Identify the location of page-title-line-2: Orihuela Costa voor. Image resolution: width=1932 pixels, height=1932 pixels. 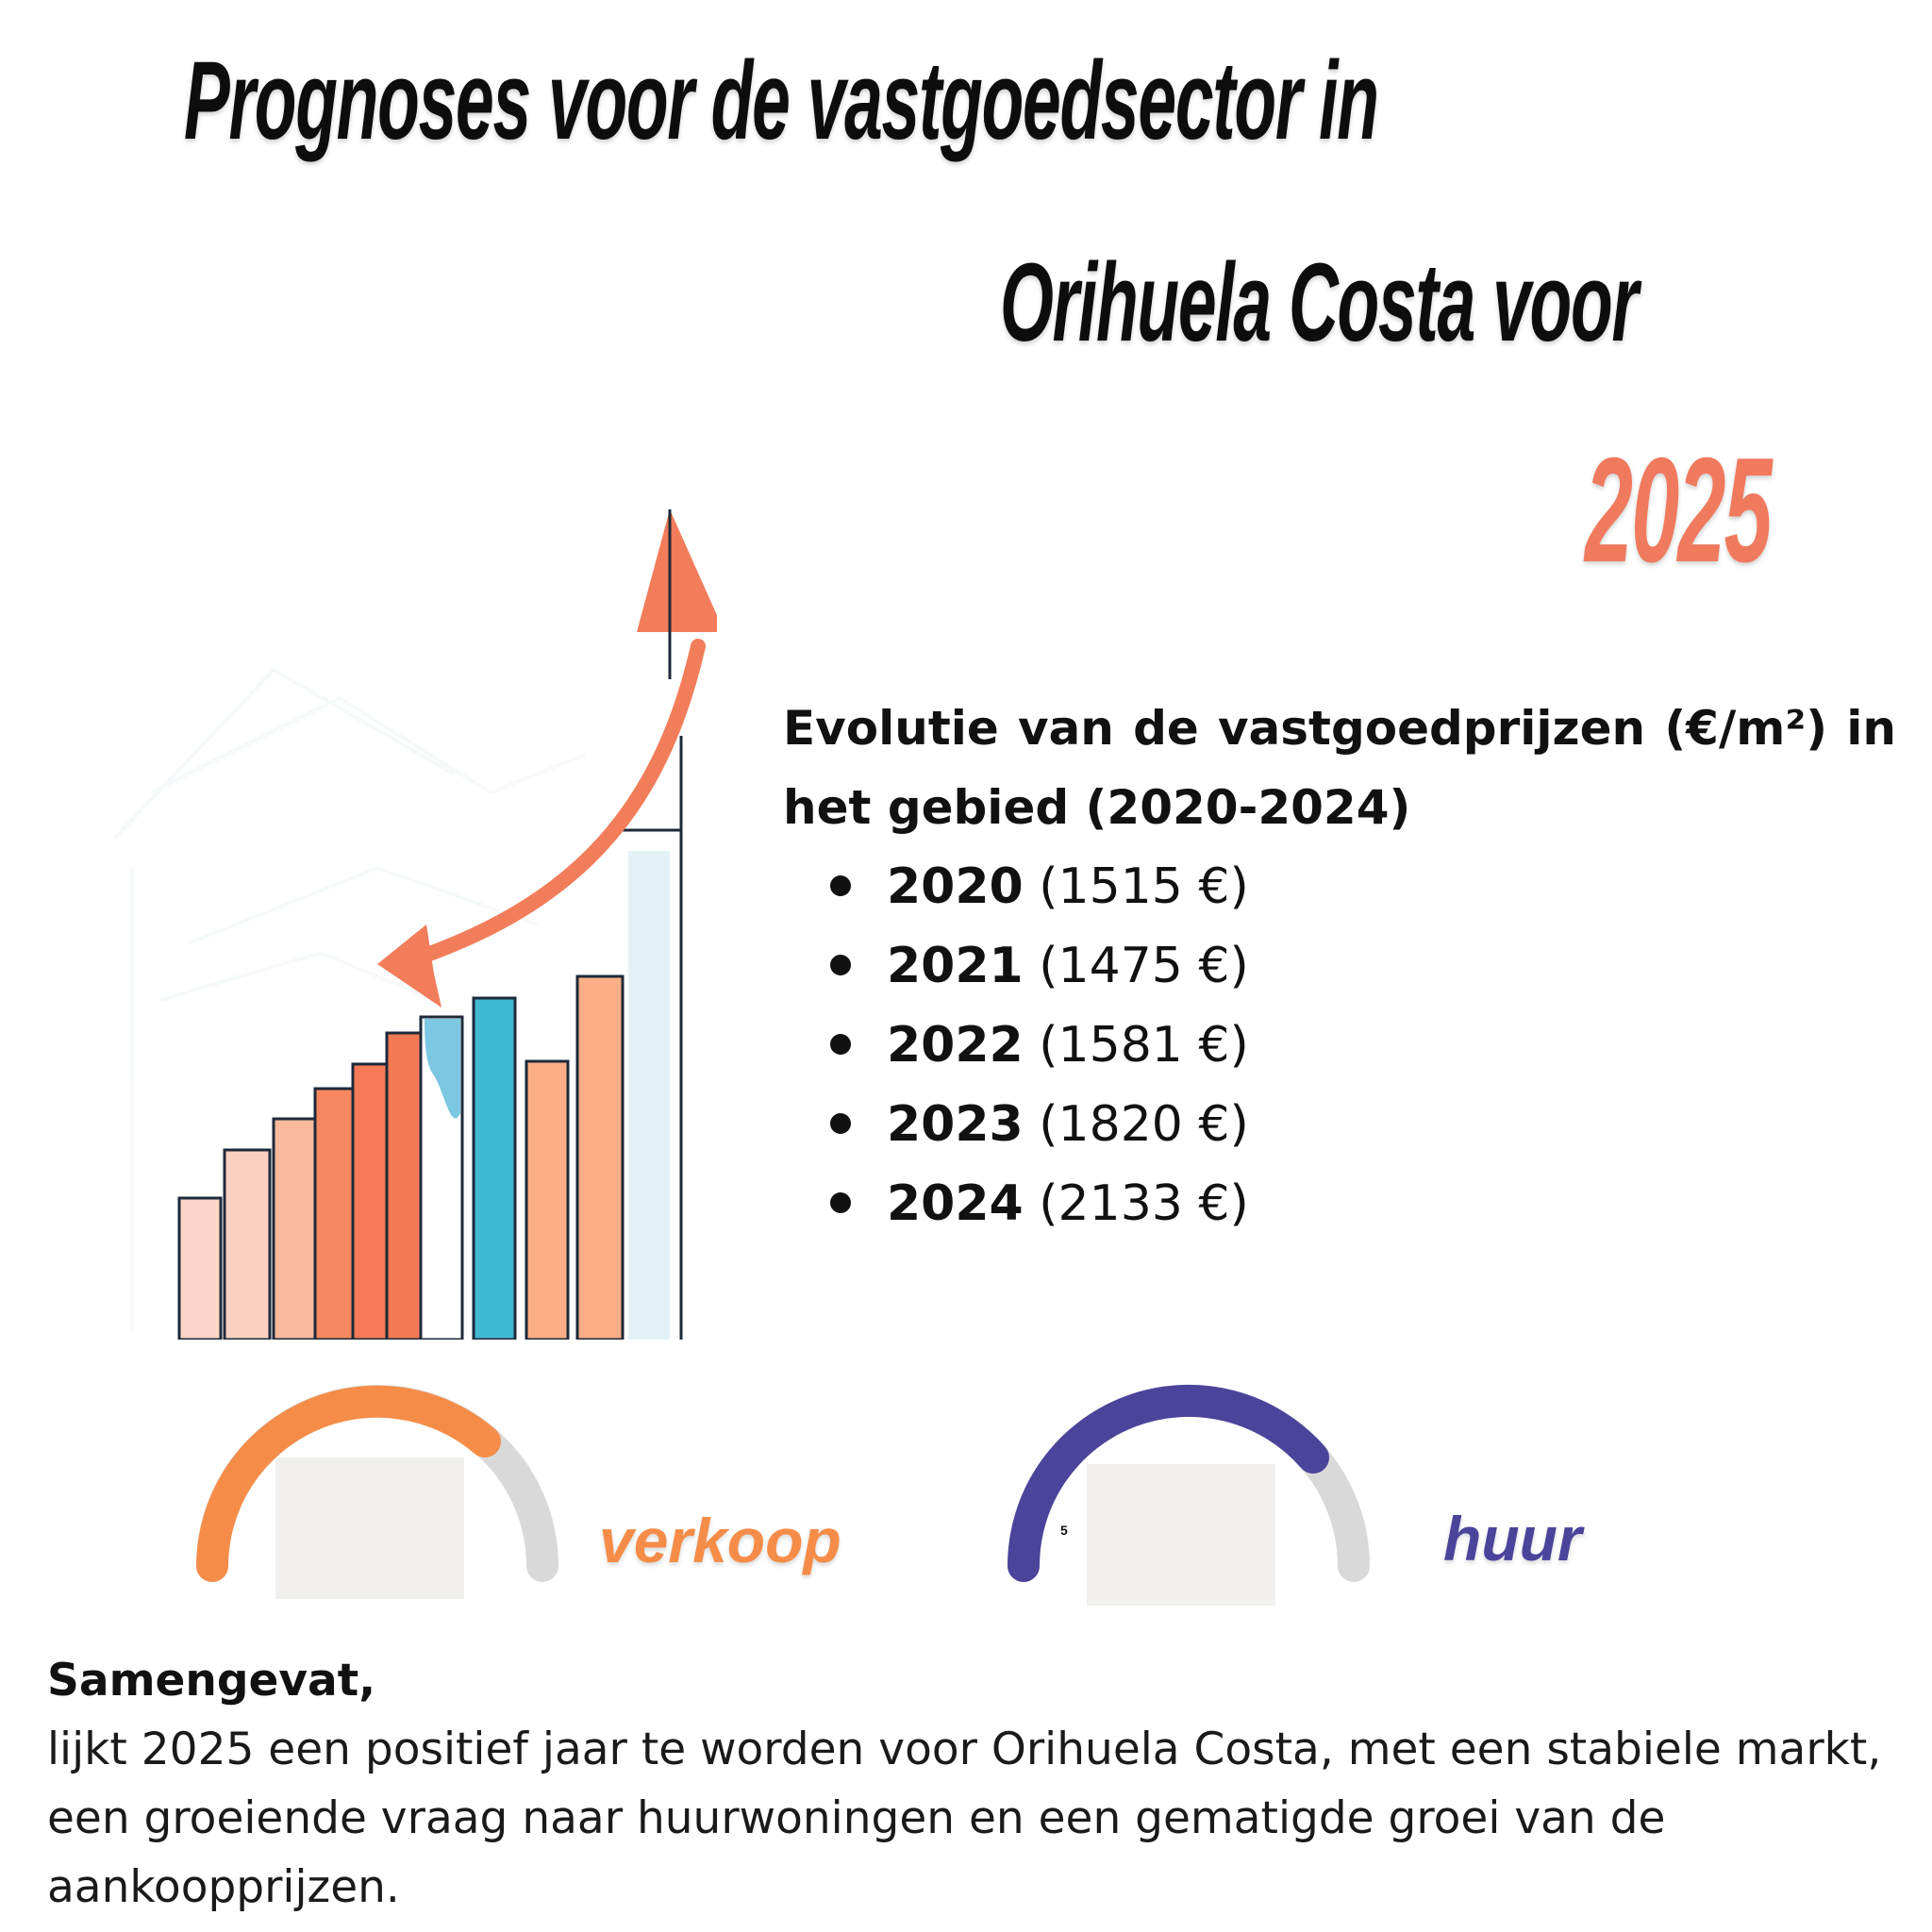
(1319, 303).